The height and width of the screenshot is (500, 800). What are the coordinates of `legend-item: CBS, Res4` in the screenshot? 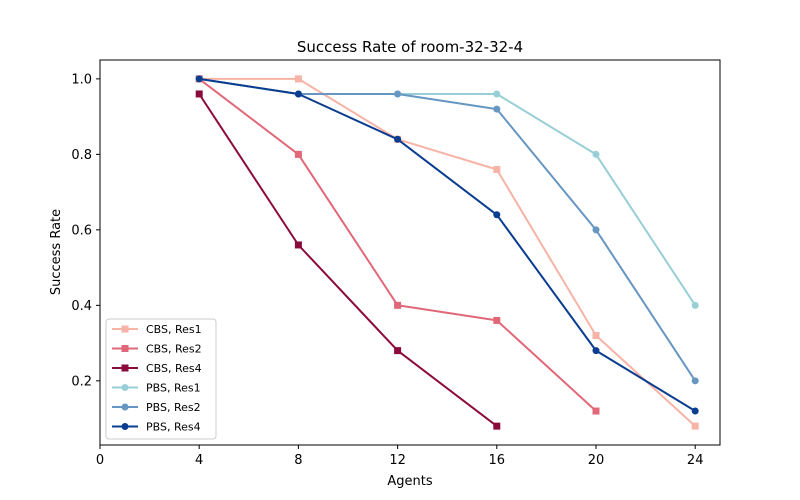 It's located at (157, 368).